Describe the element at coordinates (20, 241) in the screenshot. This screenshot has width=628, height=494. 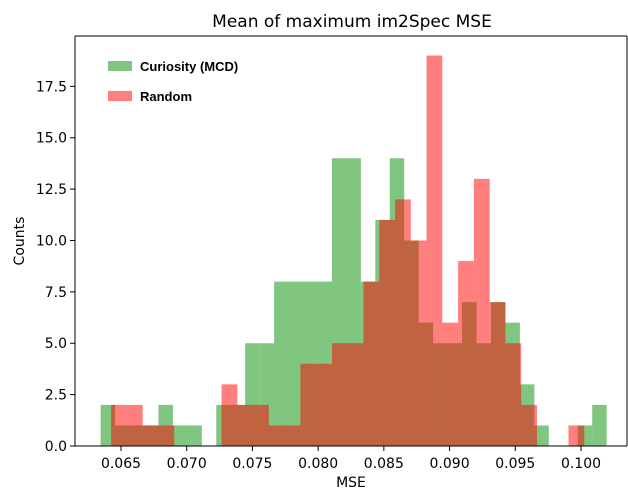
I see `y-axis-label: Counts` at that location.